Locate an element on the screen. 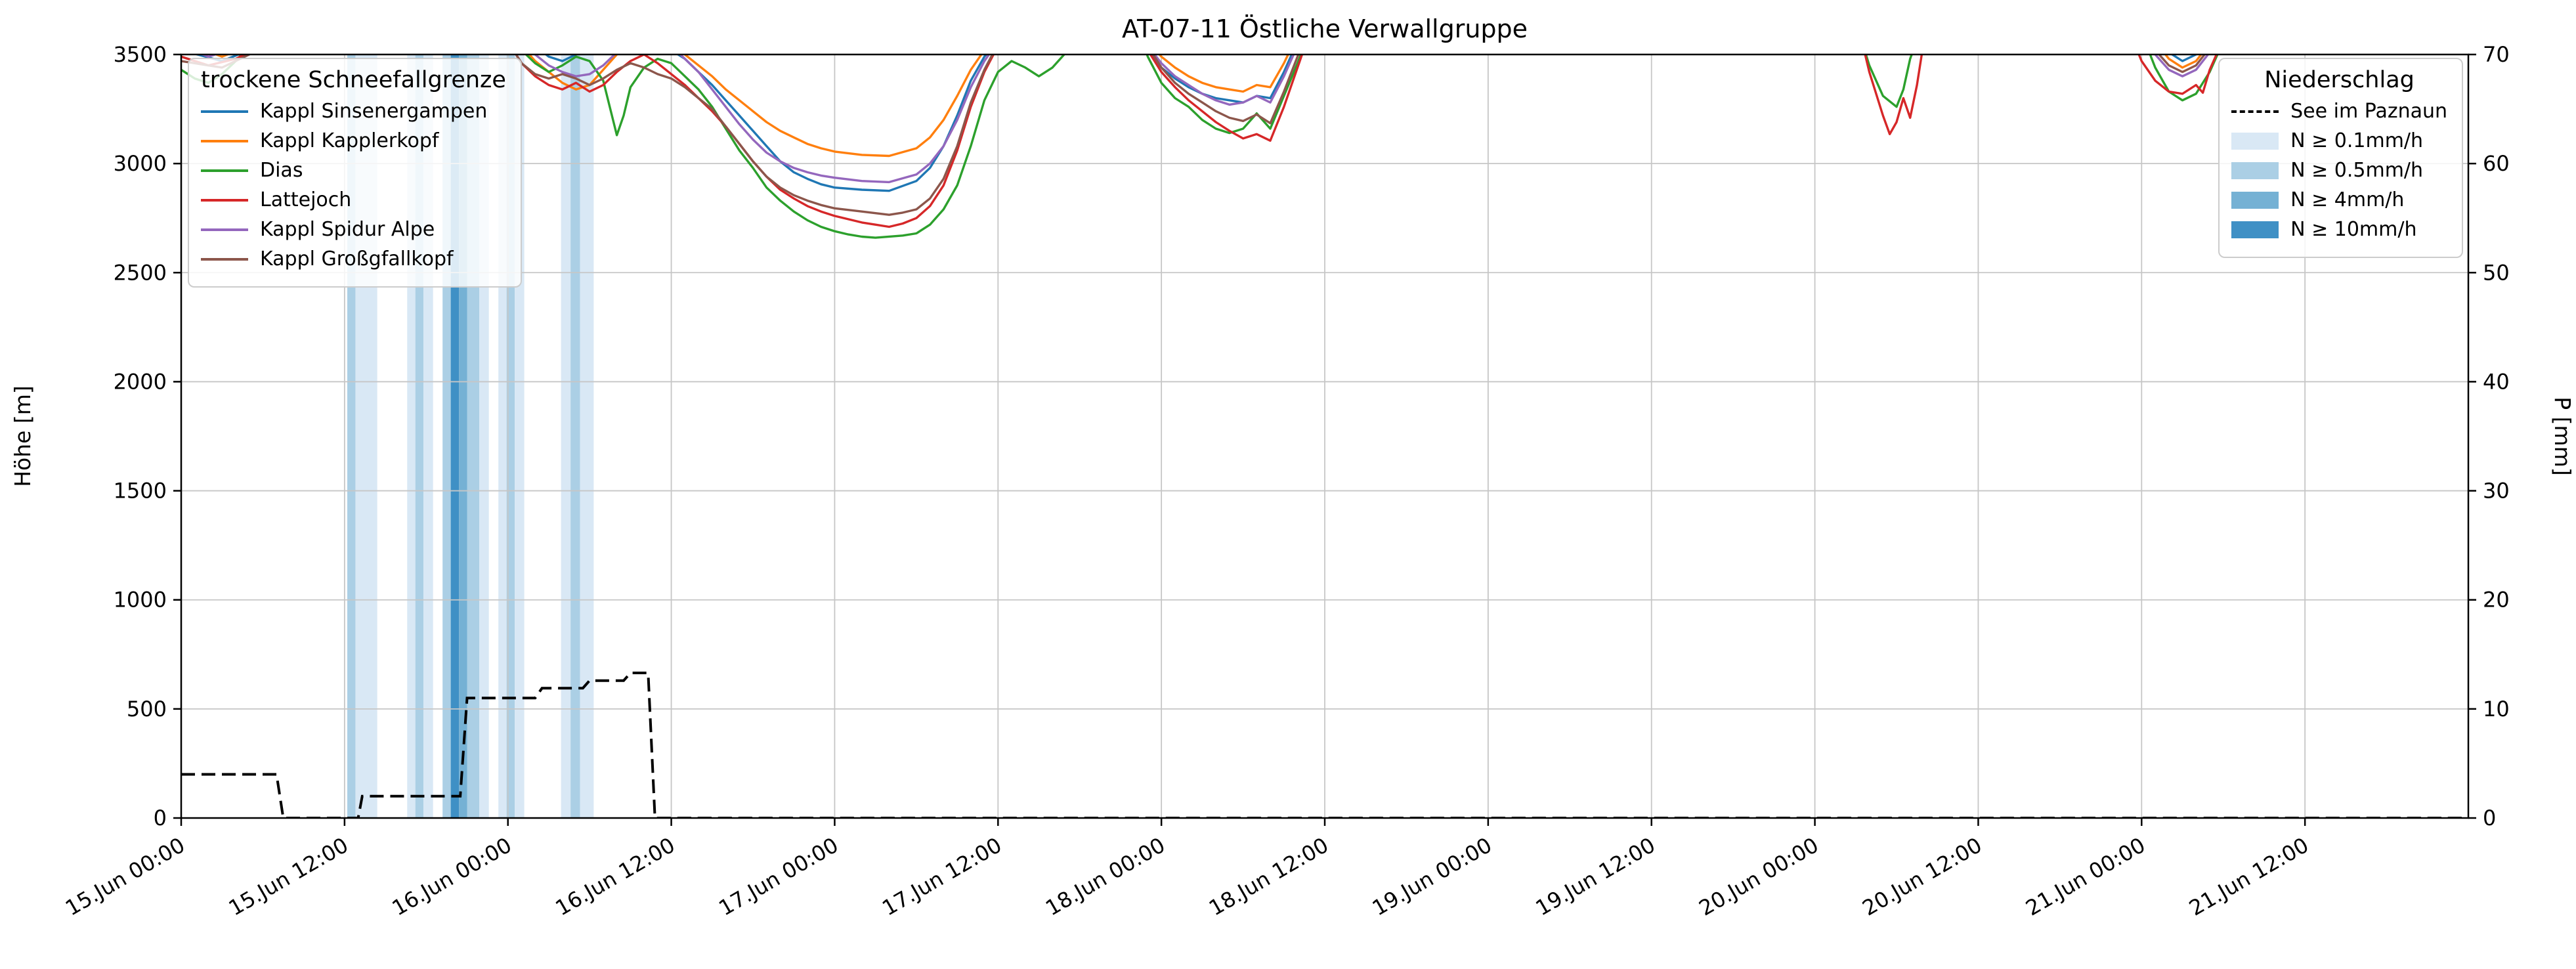  x-tick-label: 20.Jun 12:00 is located at coordinates (1922, 876).